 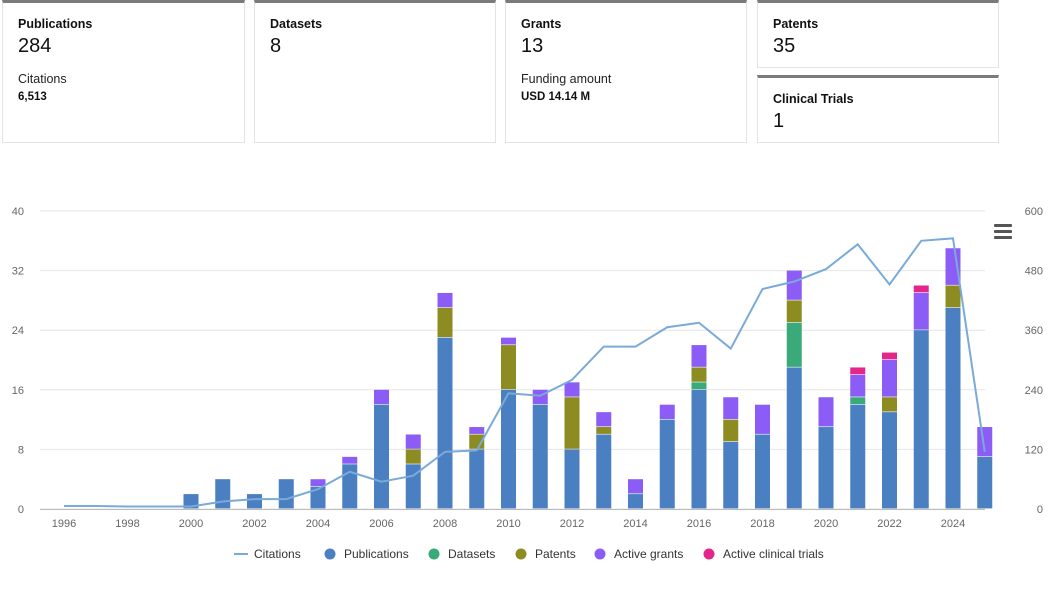 What do you see at coordinates (64, 524) in the screenshot?
I see `x-tick-label: 1996` at bounding box center [64, 524].